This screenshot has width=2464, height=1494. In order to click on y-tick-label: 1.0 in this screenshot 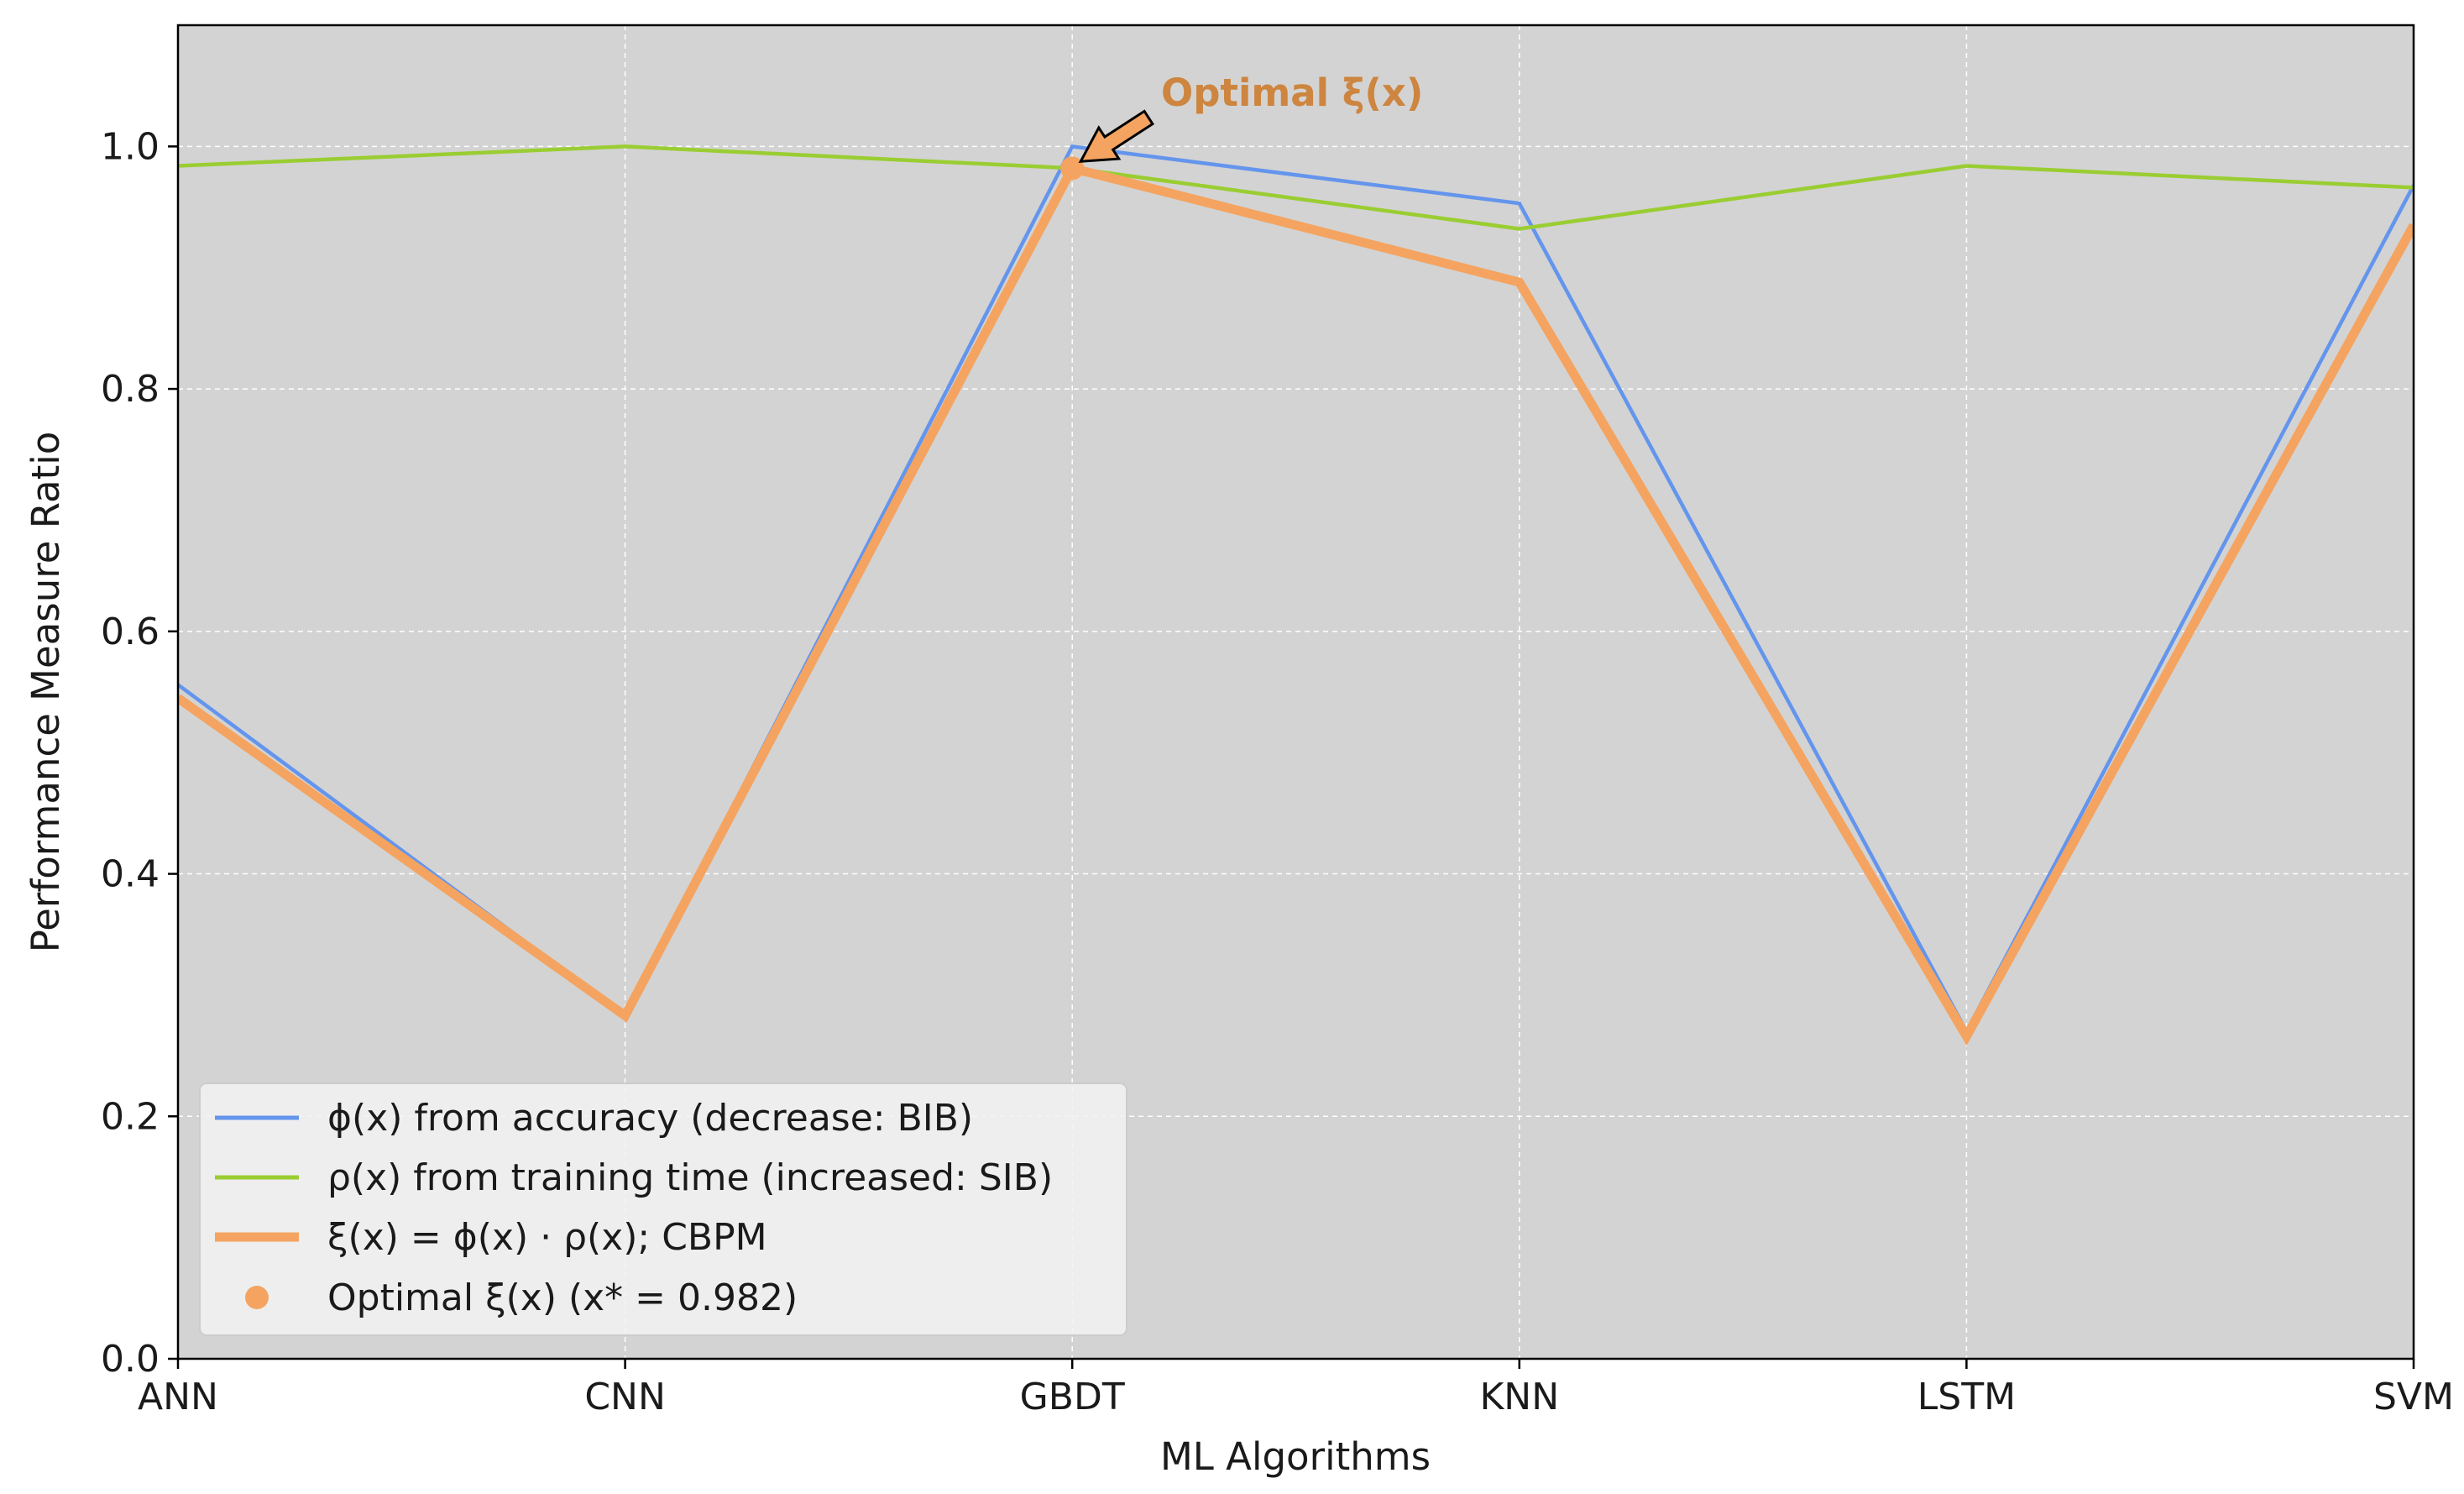, I will do `click(130, 146)`.